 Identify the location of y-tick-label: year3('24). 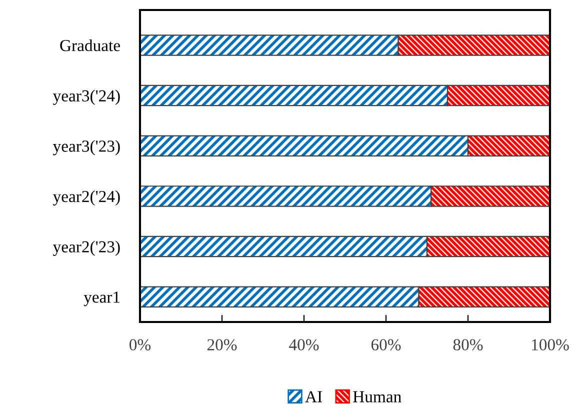
(86, 97).